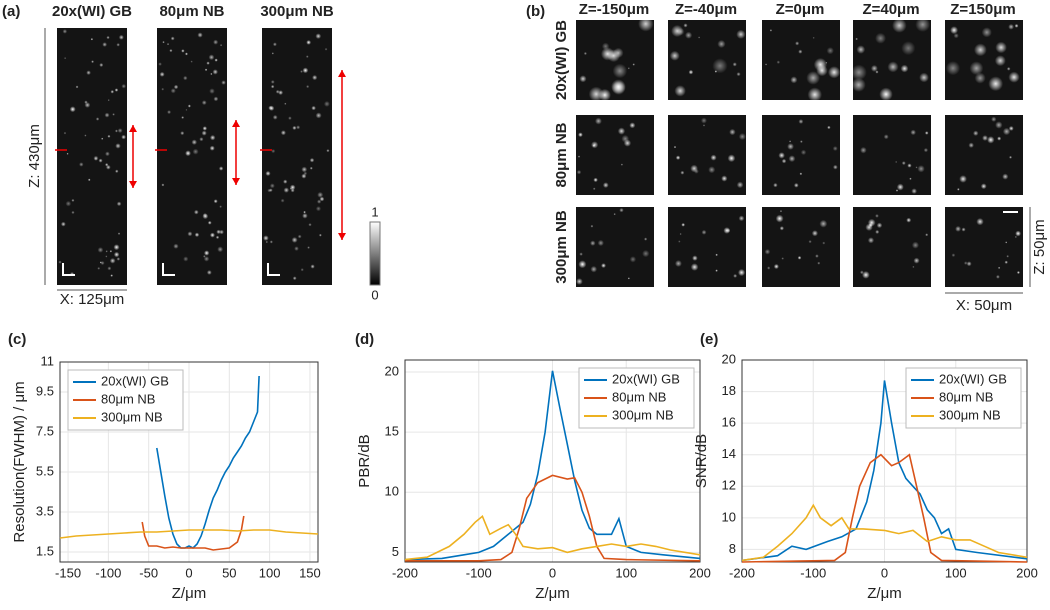 The image size is (1050, 610). What do you see at coordinates (45, 510) in the screenshot?
I see `y-tick-label: 3.5` at bounding box center [45, 510].